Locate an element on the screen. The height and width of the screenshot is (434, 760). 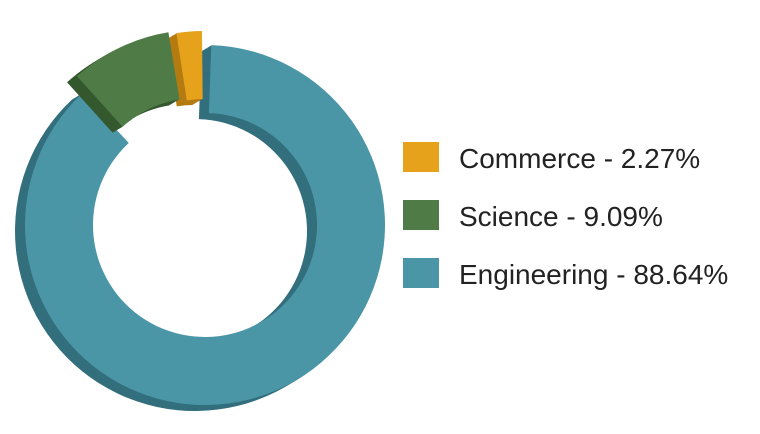
legend-label-commerce: Commerce - 2.27% is located at coordinates (579, 158).